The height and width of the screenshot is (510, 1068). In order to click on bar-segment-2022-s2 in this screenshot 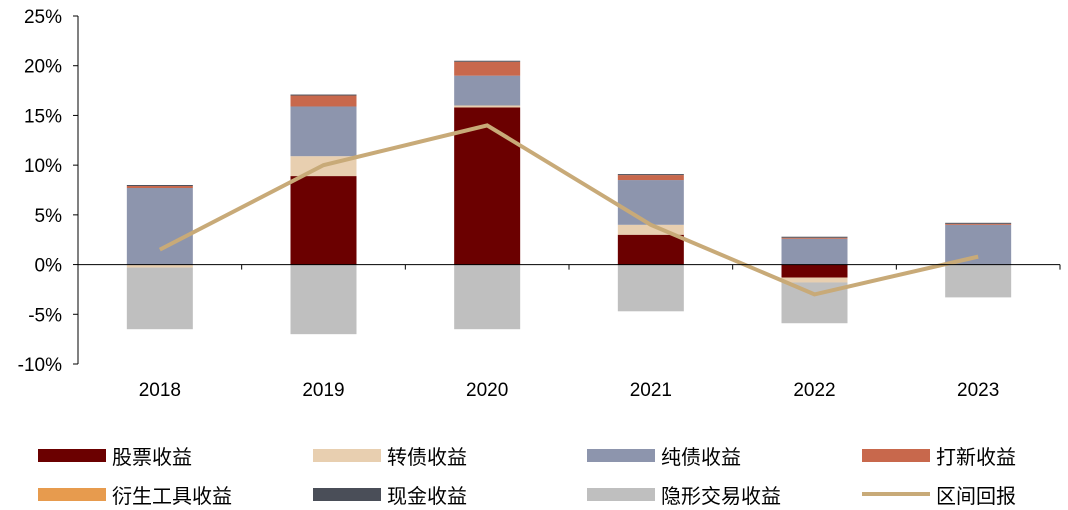, I will do `click(814, 251)`.